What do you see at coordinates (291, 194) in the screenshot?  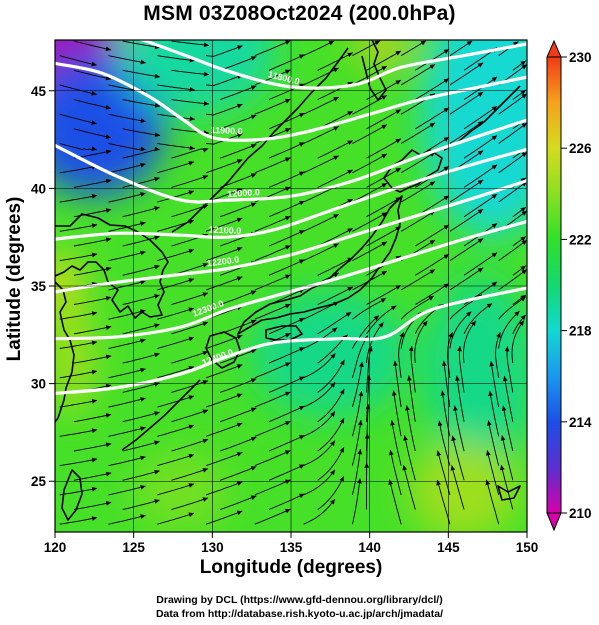 I see `contour-12100.0` at bounding box center [291, 194].